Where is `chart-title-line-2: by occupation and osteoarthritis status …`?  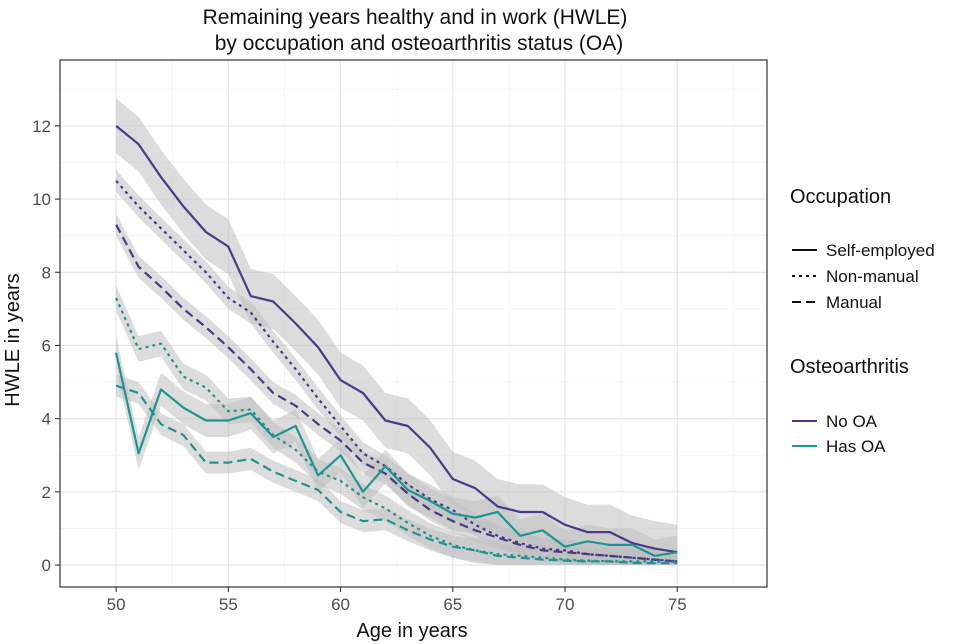 chart-title-line-2: by occupation and osteoarthritis status … is located at coordinates (419, 43).